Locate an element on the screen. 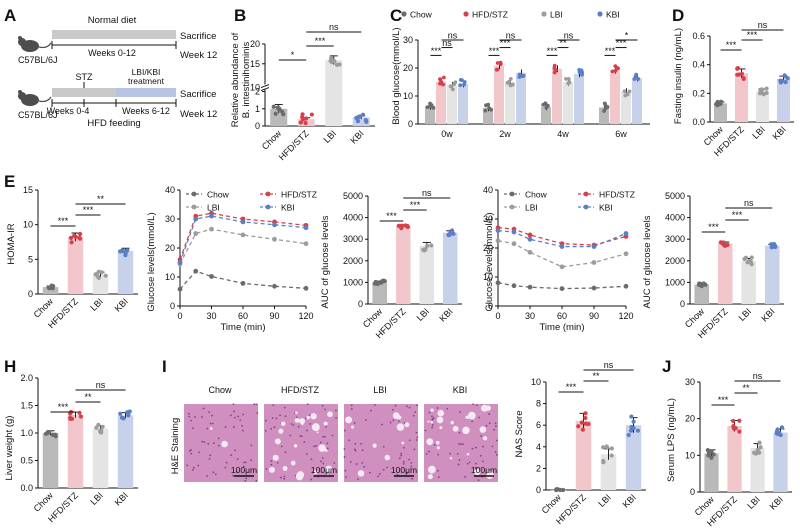  sacrifice-label: Sacrifice is located at coordinates (198, 94).